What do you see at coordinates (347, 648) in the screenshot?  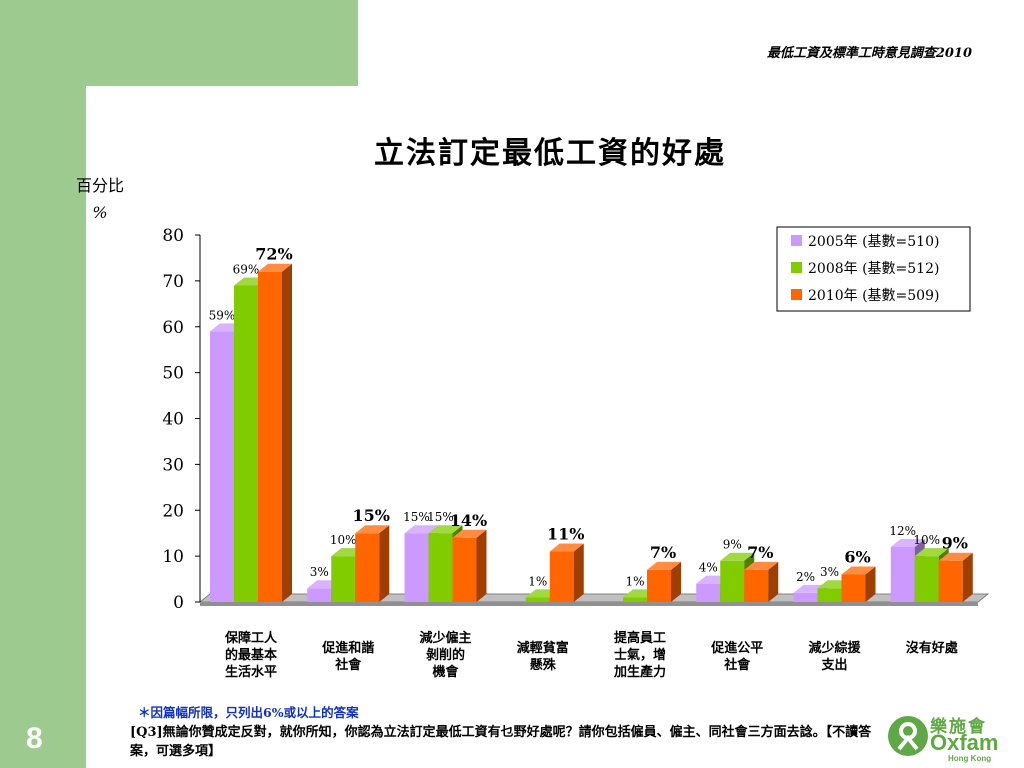 I see `x-tick-label: 促進和諧` at bounding box center [347, 648].